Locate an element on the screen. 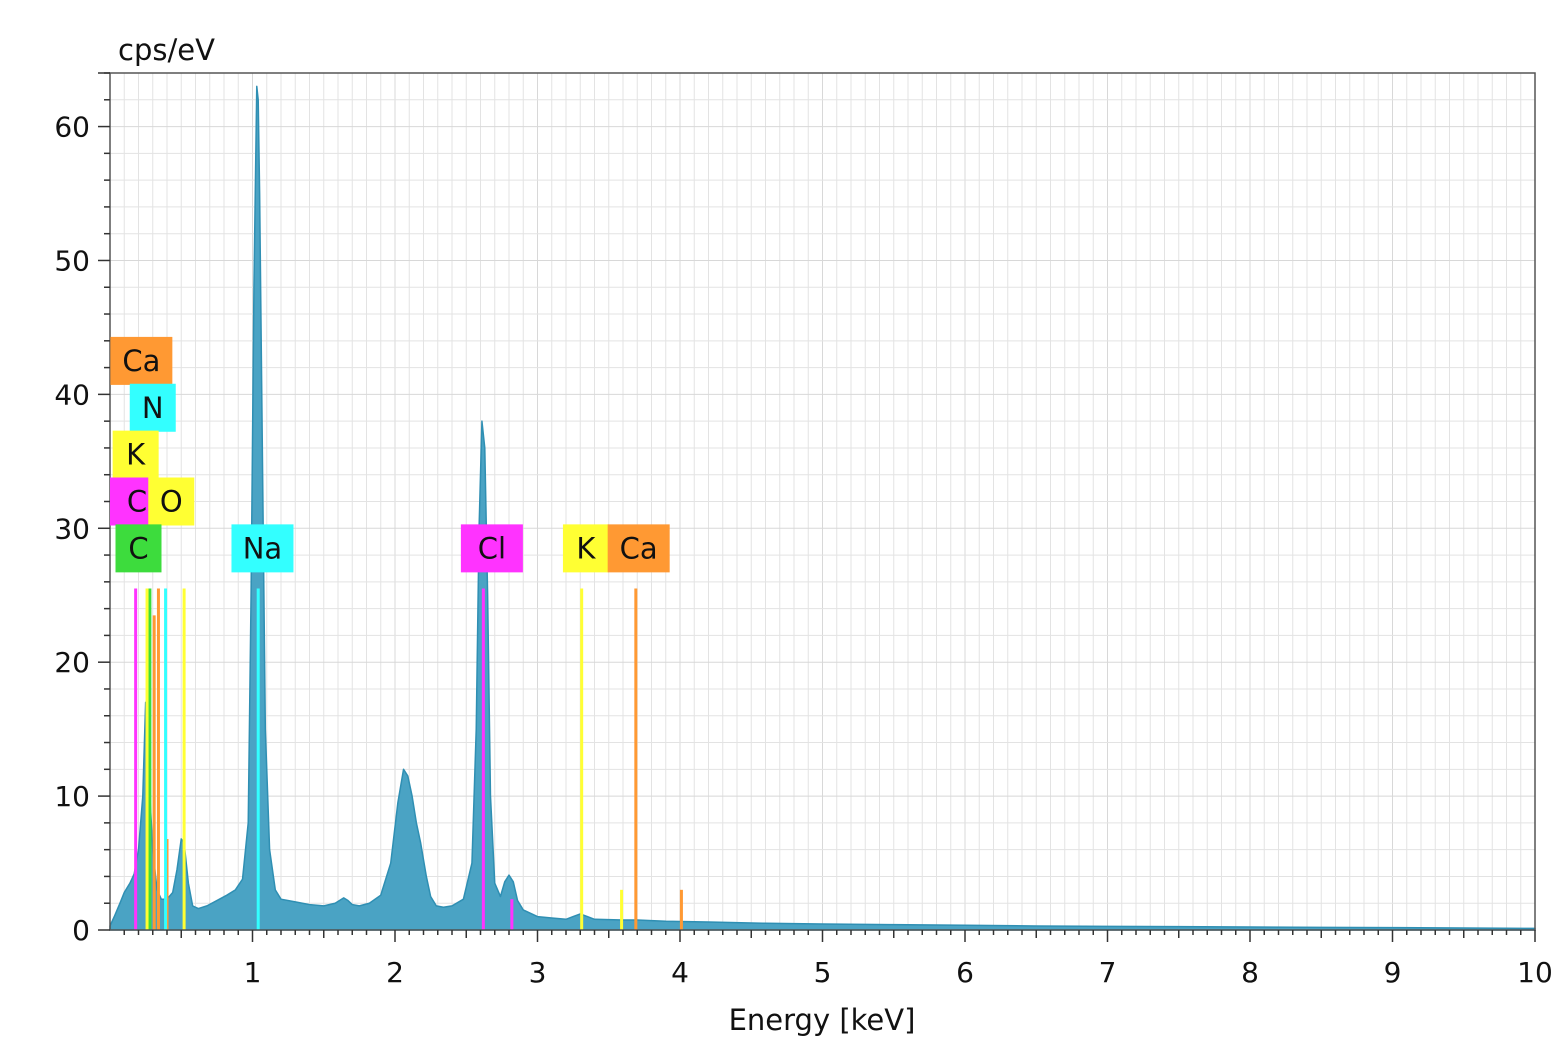 The height and width of the screenshot is (1054, 1566). y-tick-label: 60 is located at coordinates (72, 127).